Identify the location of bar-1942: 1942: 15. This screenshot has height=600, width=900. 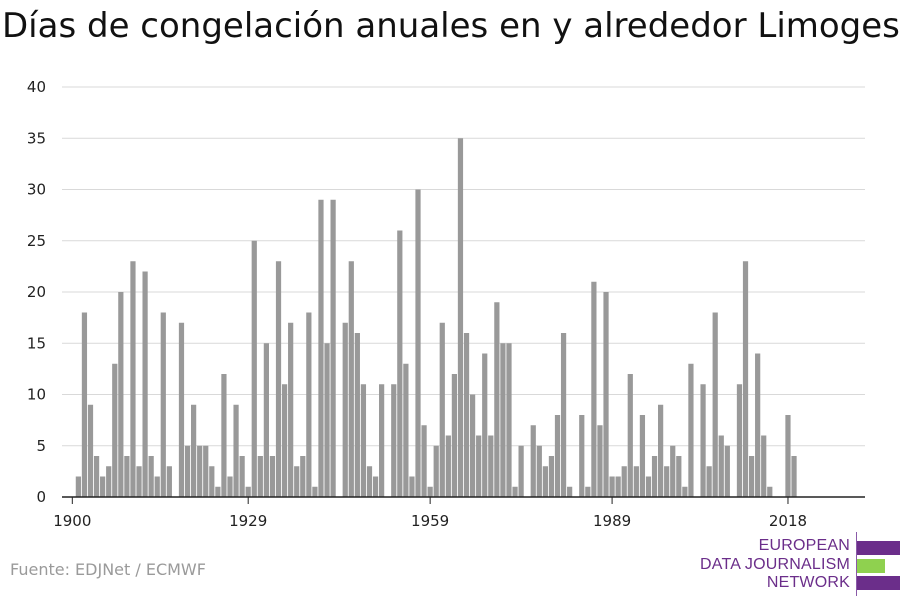
(327, 420).